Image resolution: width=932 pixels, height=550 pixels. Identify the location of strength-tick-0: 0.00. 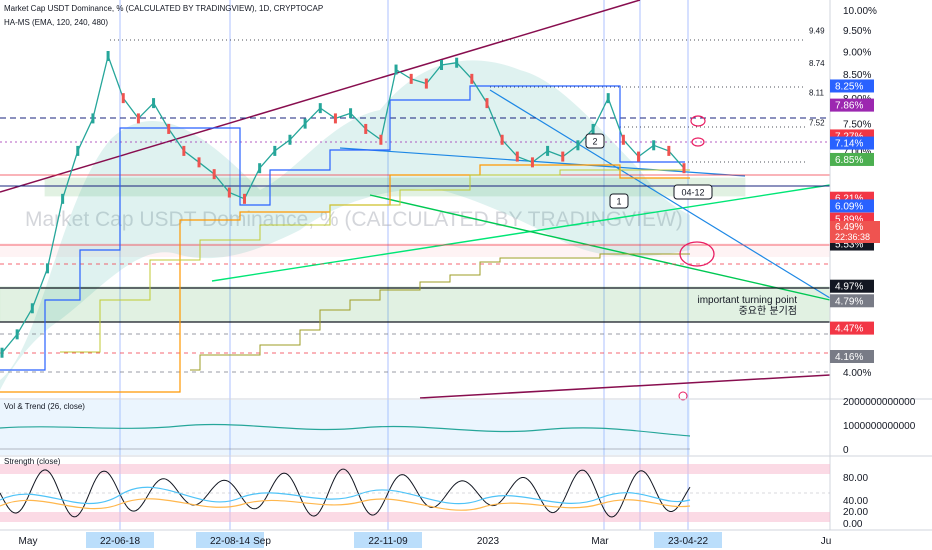
(853, 524).